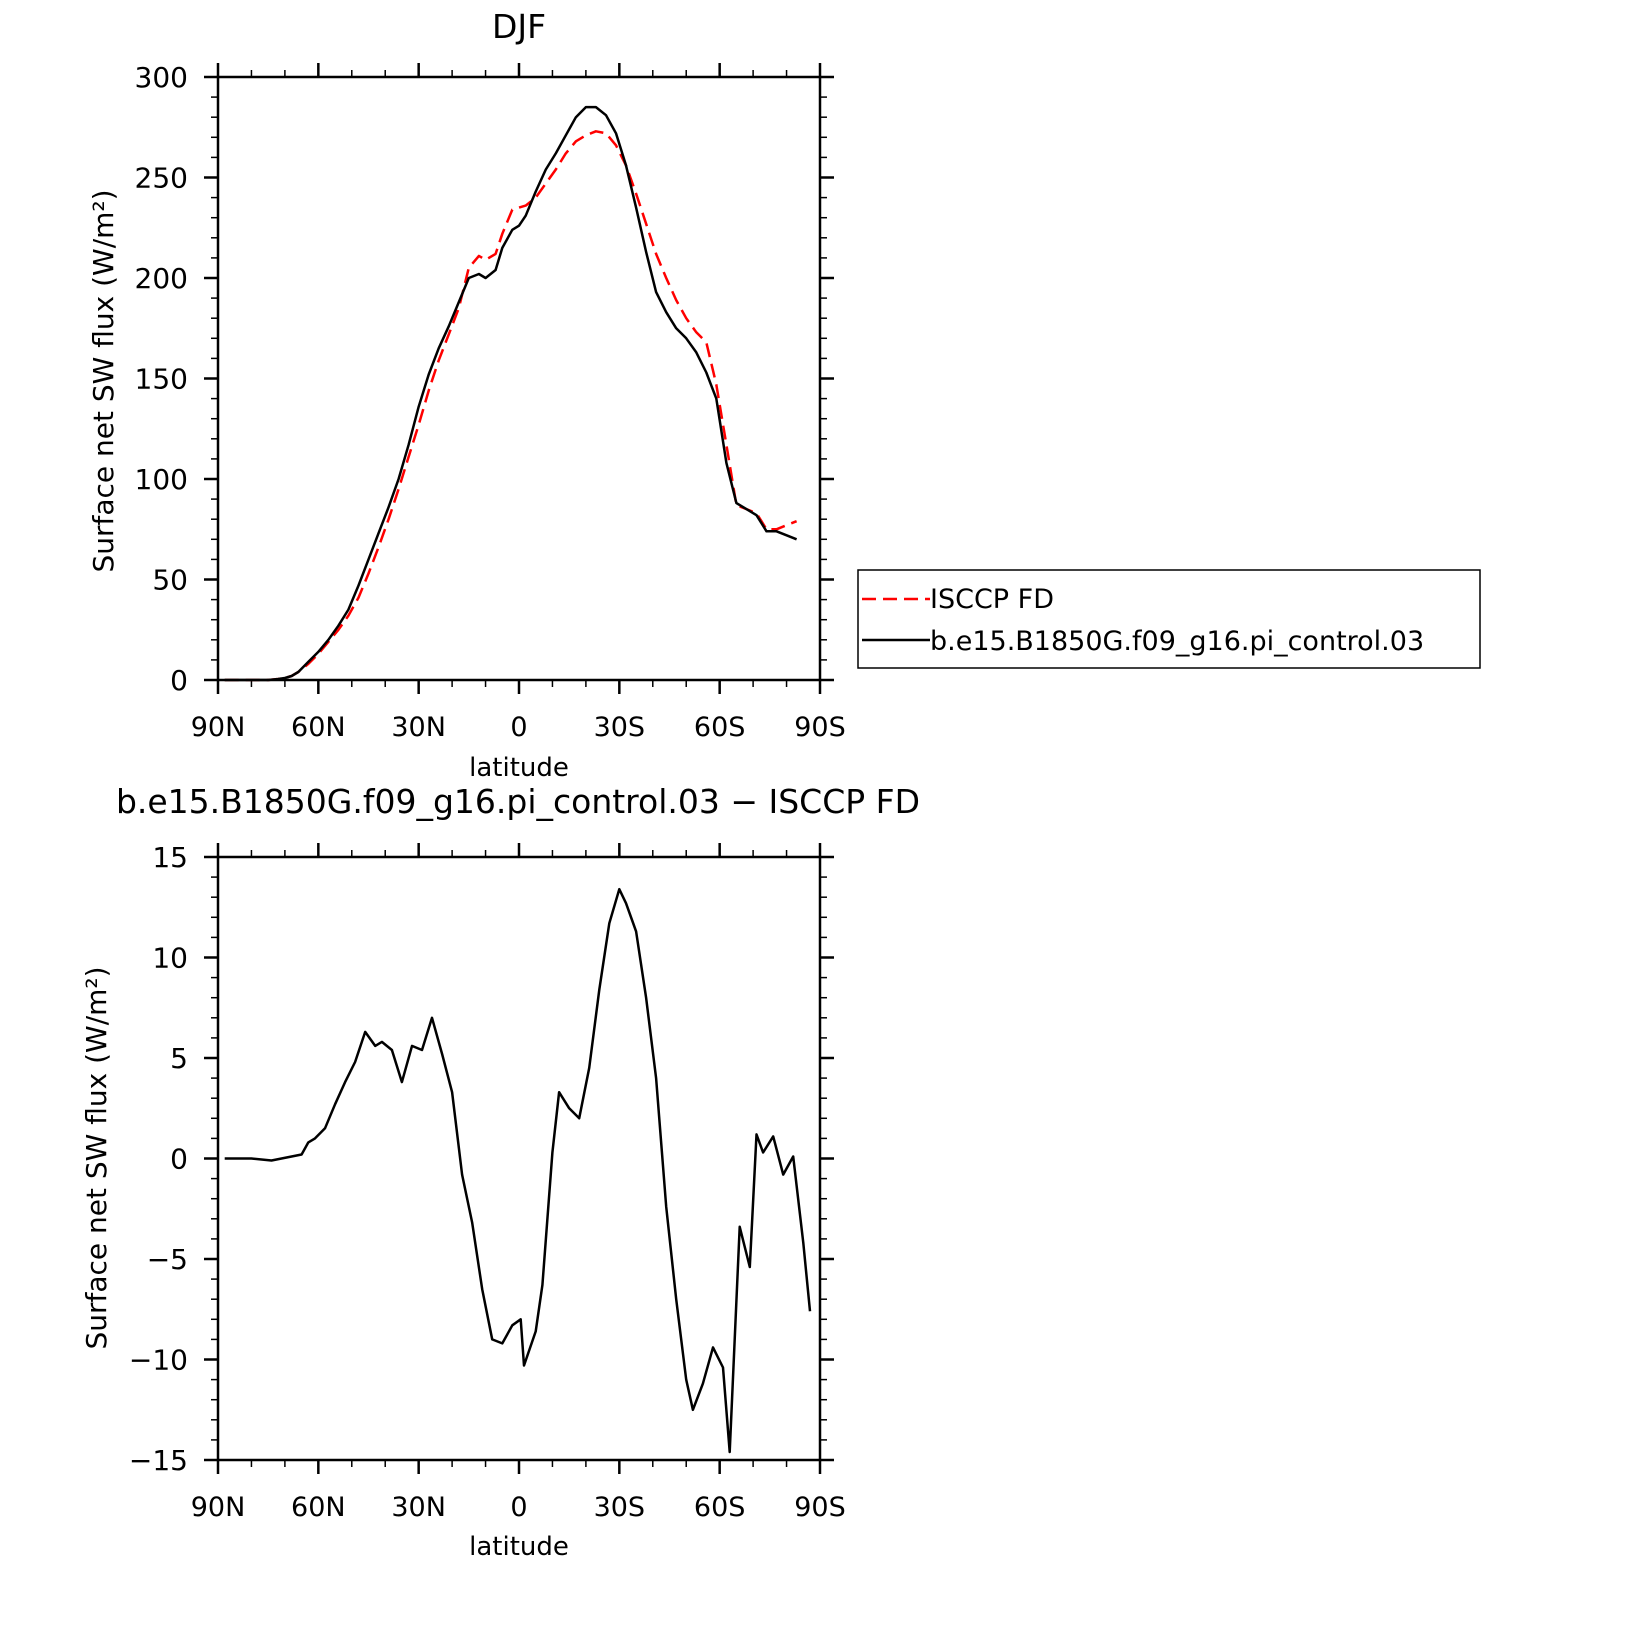 The width and height of the screenshot is (1649, 1652). I want to click on top-plot-frame, so click(519, 378).